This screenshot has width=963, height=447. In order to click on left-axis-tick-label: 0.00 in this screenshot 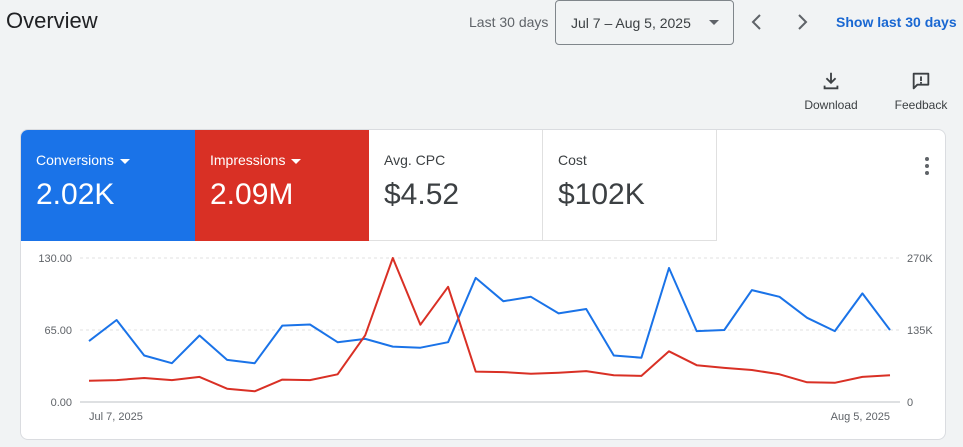, I will do `click(61, 403)`.